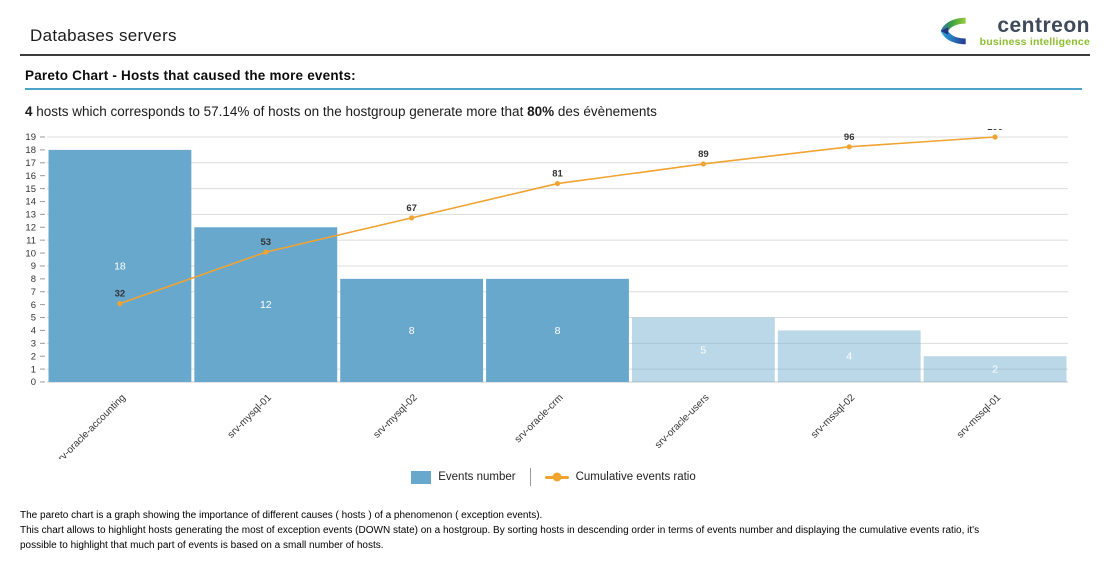 The width and height of the screenshot is (1107, 586). Describe the element at coordinates (103, 35) in the screenshot. I see `page-title: Databases servers` at that location.